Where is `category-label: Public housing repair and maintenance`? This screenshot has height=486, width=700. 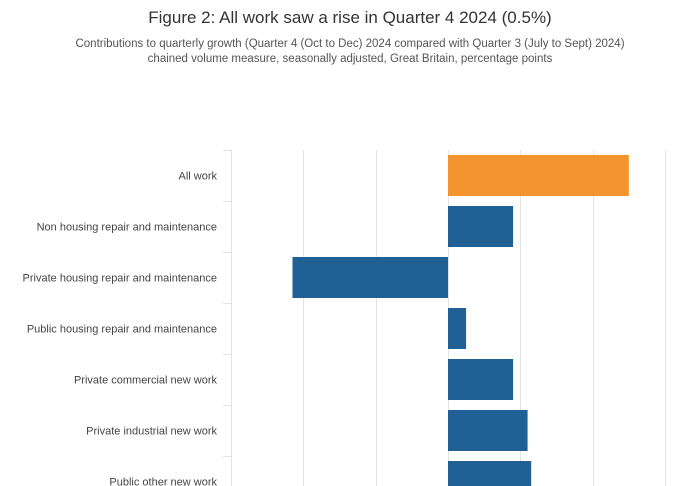
category-label: Public housing repair and maintenance is located at coordinates (122, 330).